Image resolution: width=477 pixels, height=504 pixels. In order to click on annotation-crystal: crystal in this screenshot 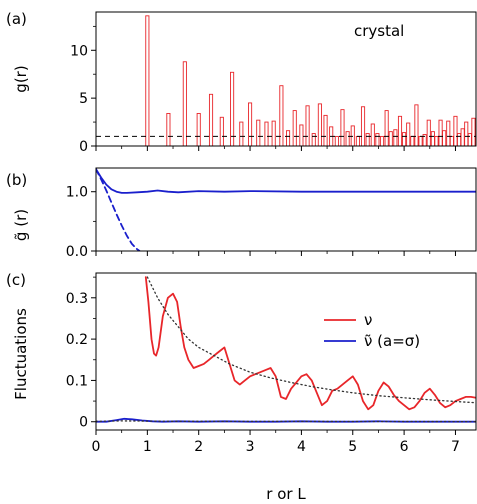, I will do `click(379, 31)`.